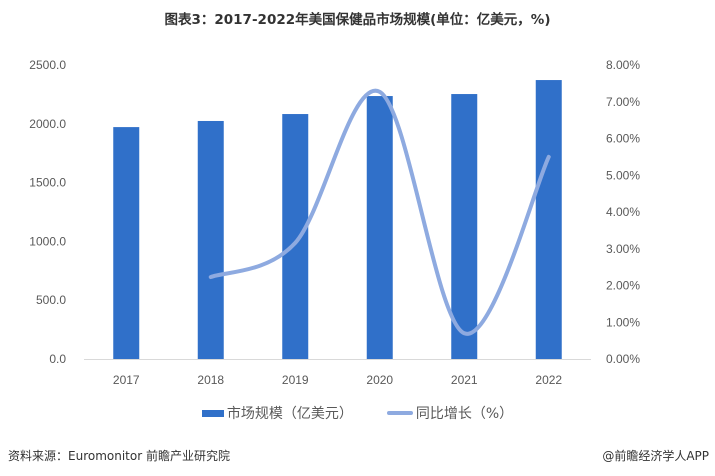  What do you see at coordinates (126, 380) in the screenshot?
I see `x-tick-label: 2017` at bounding box center [126, 380].